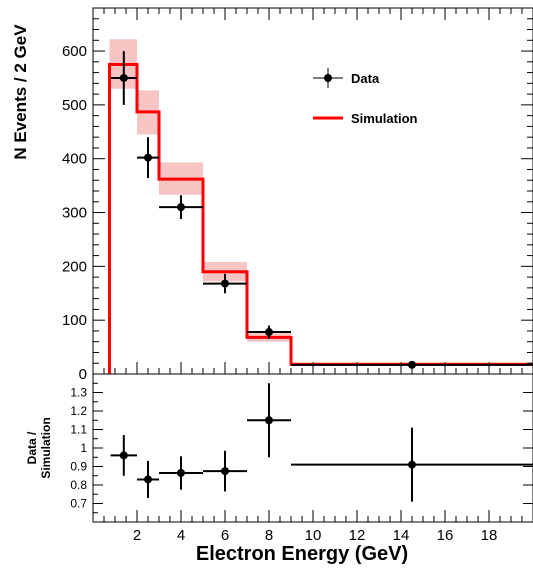 Image resolution: width=533 pixels, height=568 pixels. What do you see at coordinates (32, 447) in the screenshot?
I see `ratio-y-axis-label-line1: Data /` at bounding box center [32, 447].